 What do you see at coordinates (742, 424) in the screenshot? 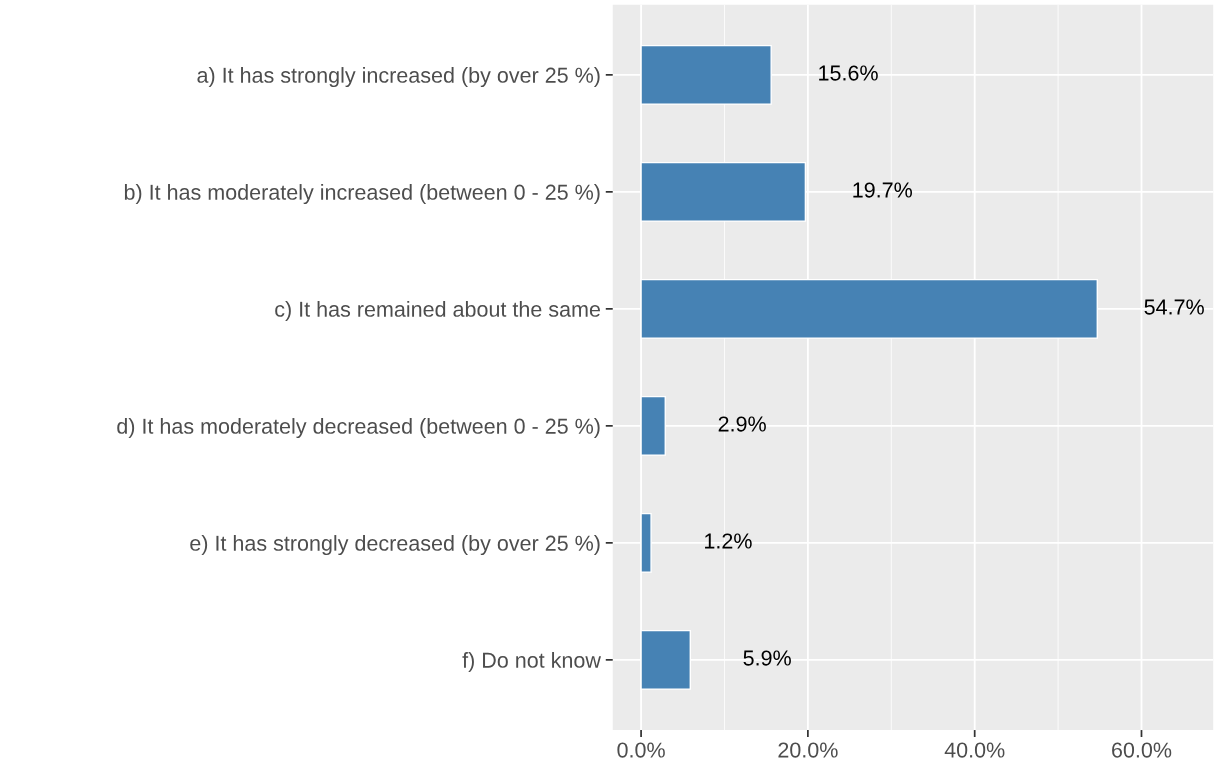
I see `data-label: 2.9%` at bounding box center [742, 424].